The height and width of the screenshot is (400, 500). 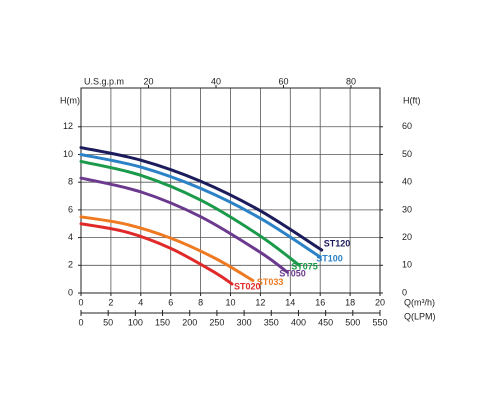 What do you see at coordinates (140, 302) in the screenshot?
I see `x-tick-label: 4` at bounding box center [140, 302].